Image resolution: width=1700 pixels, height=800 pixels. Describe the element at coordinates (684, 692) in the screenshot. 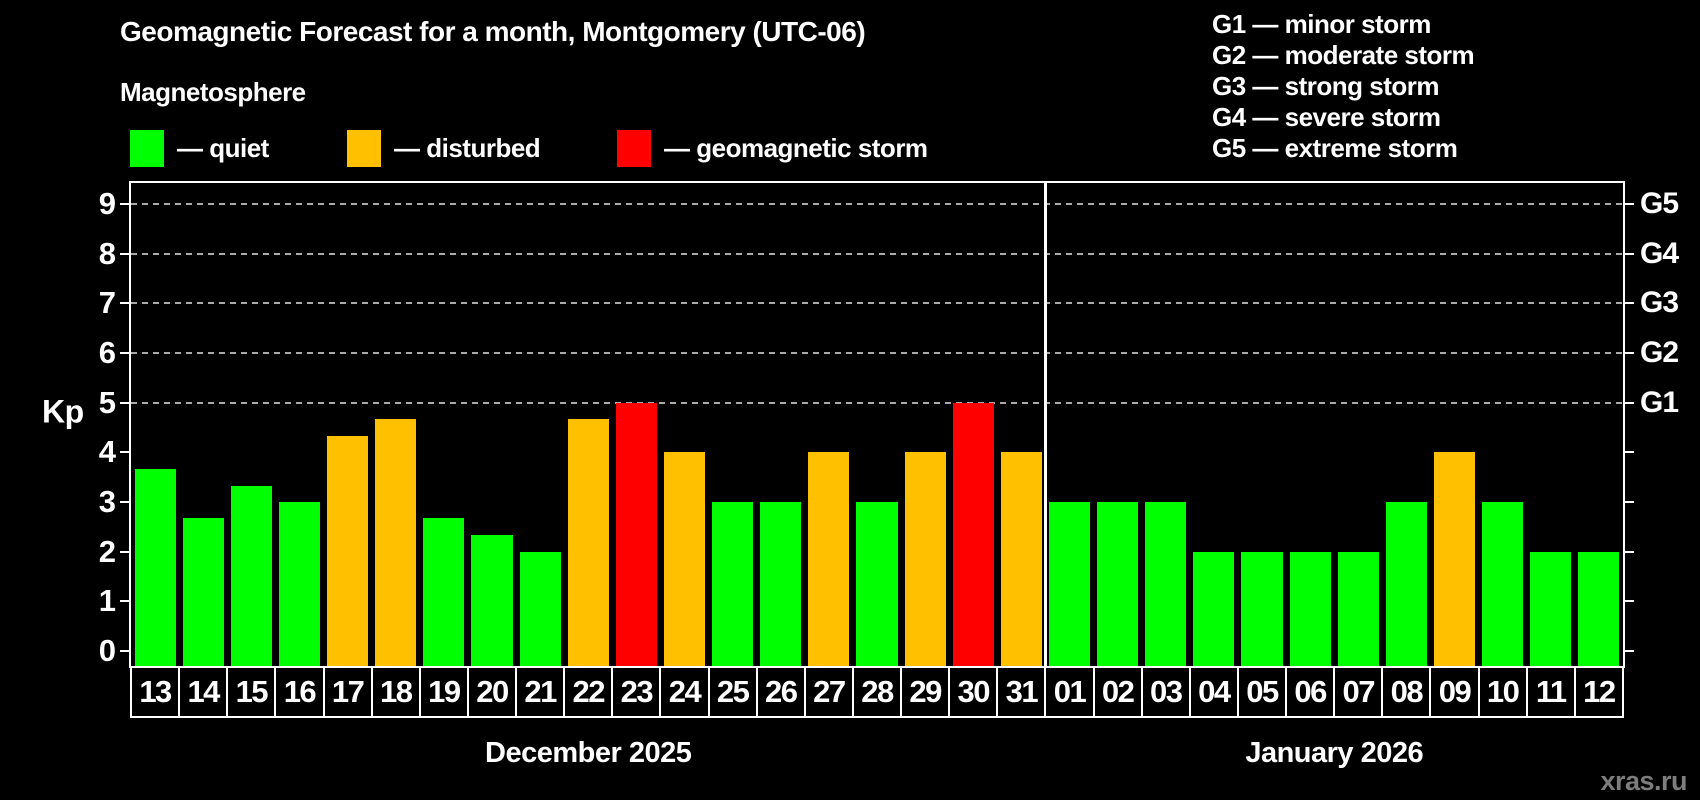

I see `day-label-24: 24` at that location.